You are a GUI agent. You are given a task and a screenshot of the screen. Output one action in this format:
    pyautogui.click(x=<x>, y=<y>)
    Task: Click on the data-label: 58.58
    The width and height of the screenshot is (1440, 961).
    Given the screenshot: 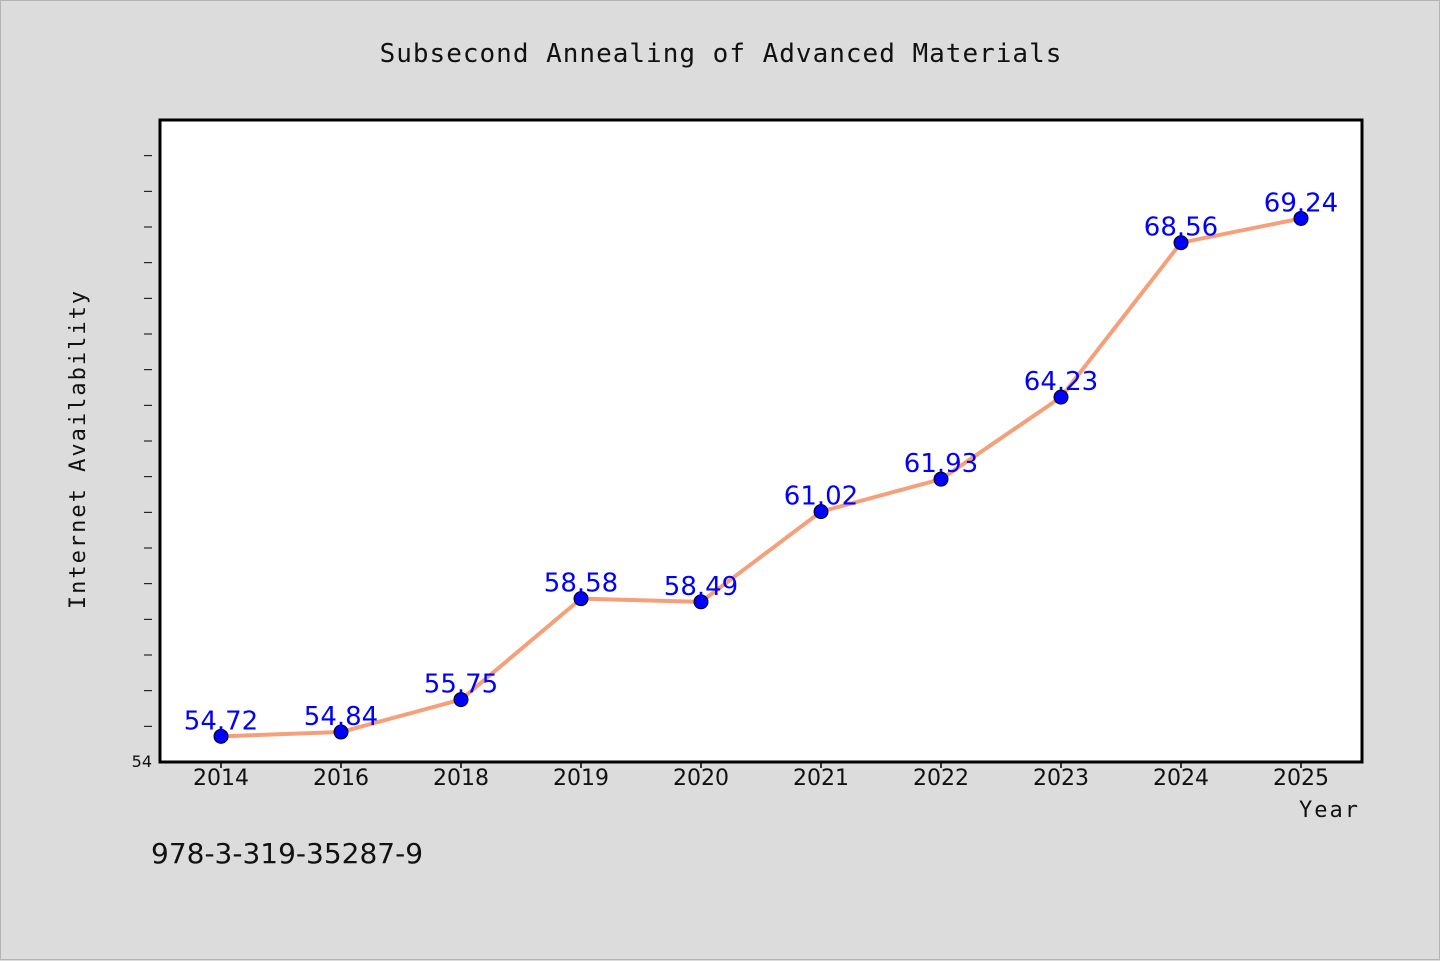 What is the action you would take?
    pyautogui.click(x=581, y=584)
    